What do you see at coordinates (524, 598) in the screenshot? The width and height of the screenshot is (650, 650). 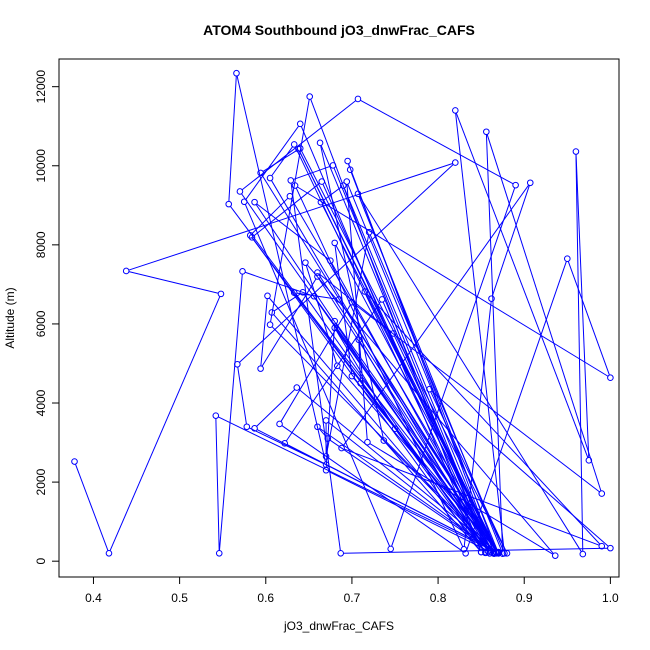 I see `x-tick-label: 0.9` at bounding box center [524, 598].